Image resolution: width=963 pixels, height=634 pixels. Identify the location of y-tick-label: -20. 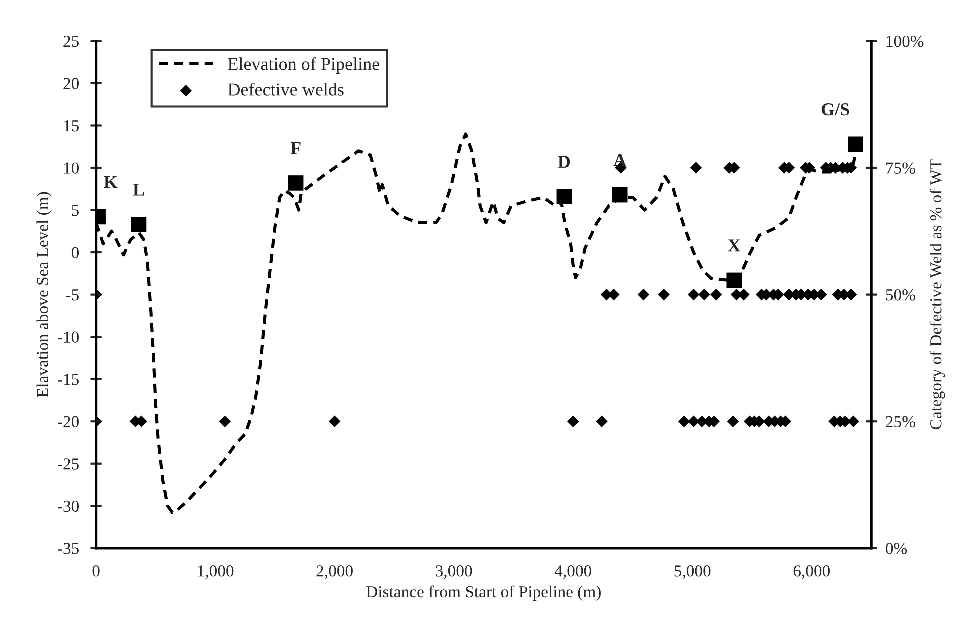
(68, 422).